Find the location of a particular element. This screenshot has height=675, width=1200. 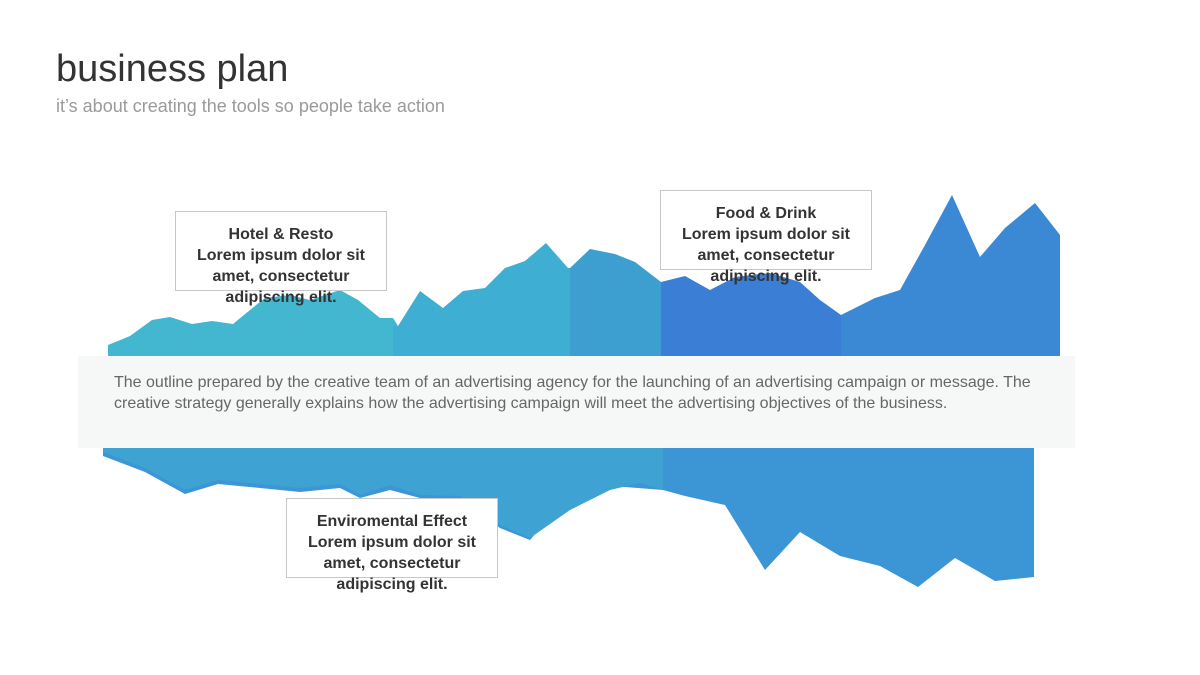

page-title: business plan is located at coordinates (172, 69).